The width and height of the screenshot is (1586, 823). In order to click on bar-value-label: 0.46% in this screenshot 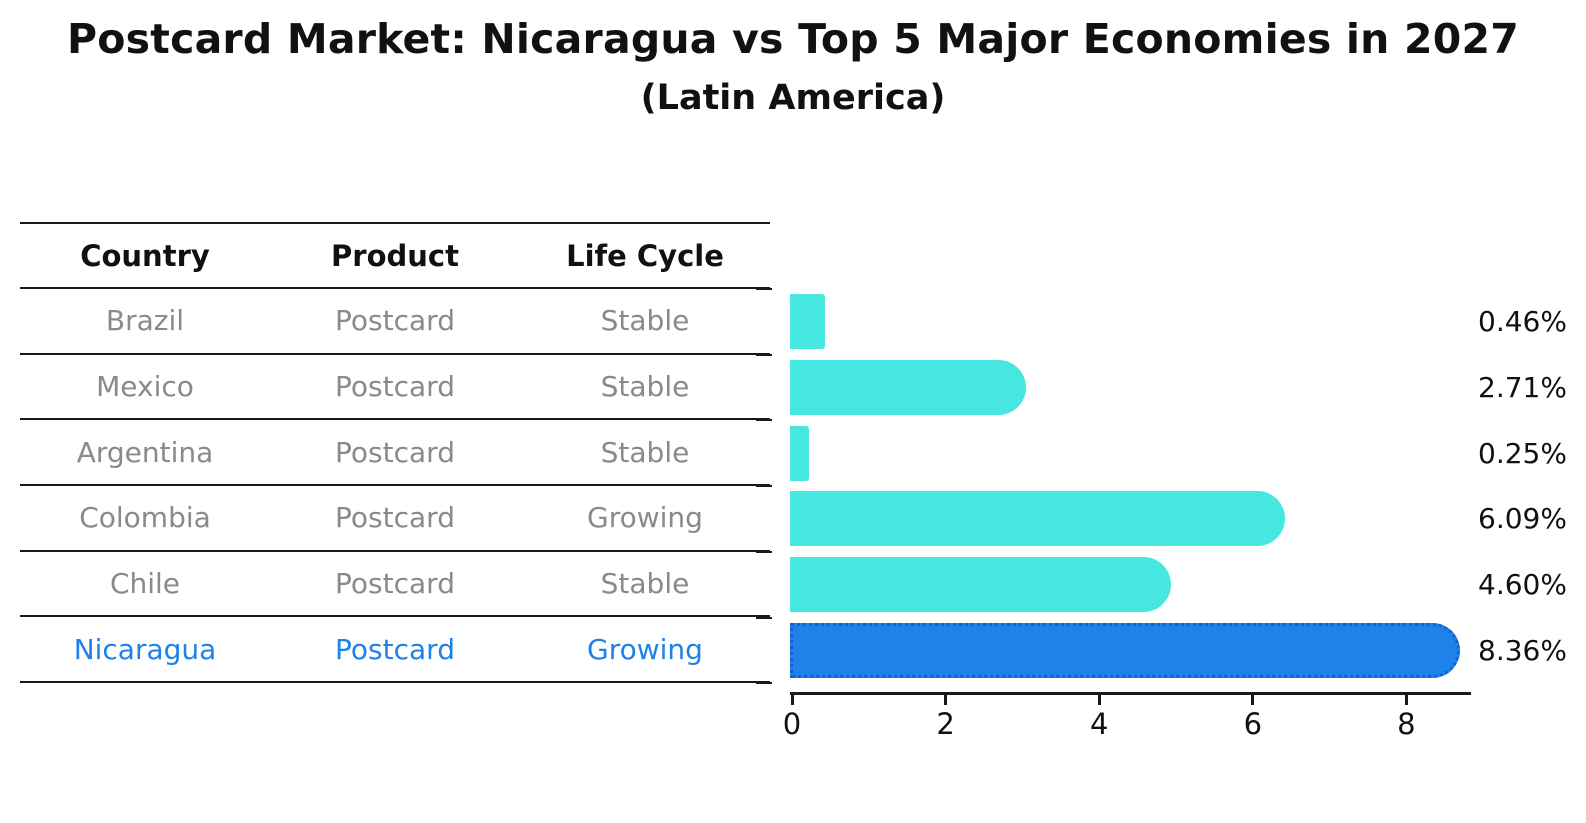, I will do `click(1522, 322)`.